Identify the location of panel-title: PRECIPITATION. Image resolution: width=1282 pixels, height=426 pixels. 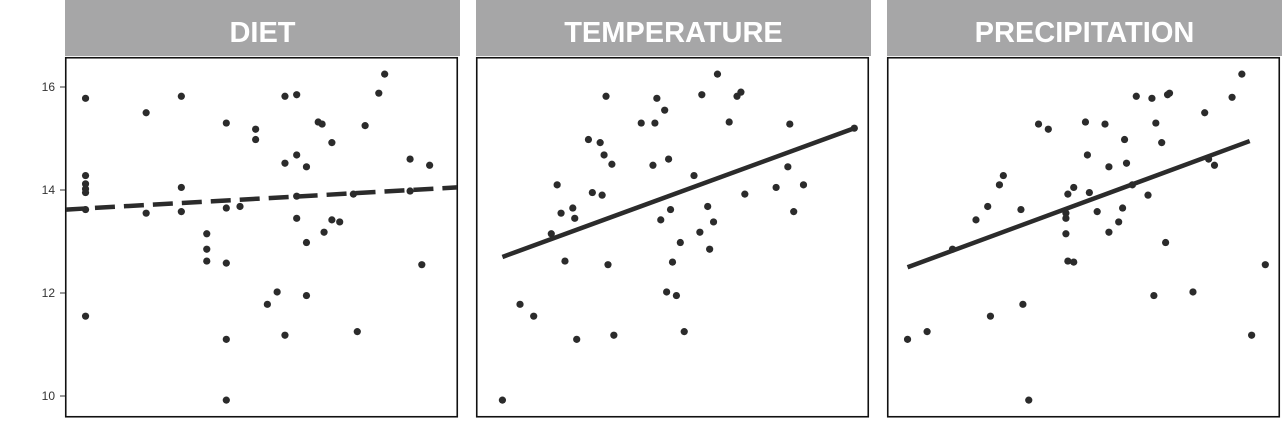
(1085, 33).